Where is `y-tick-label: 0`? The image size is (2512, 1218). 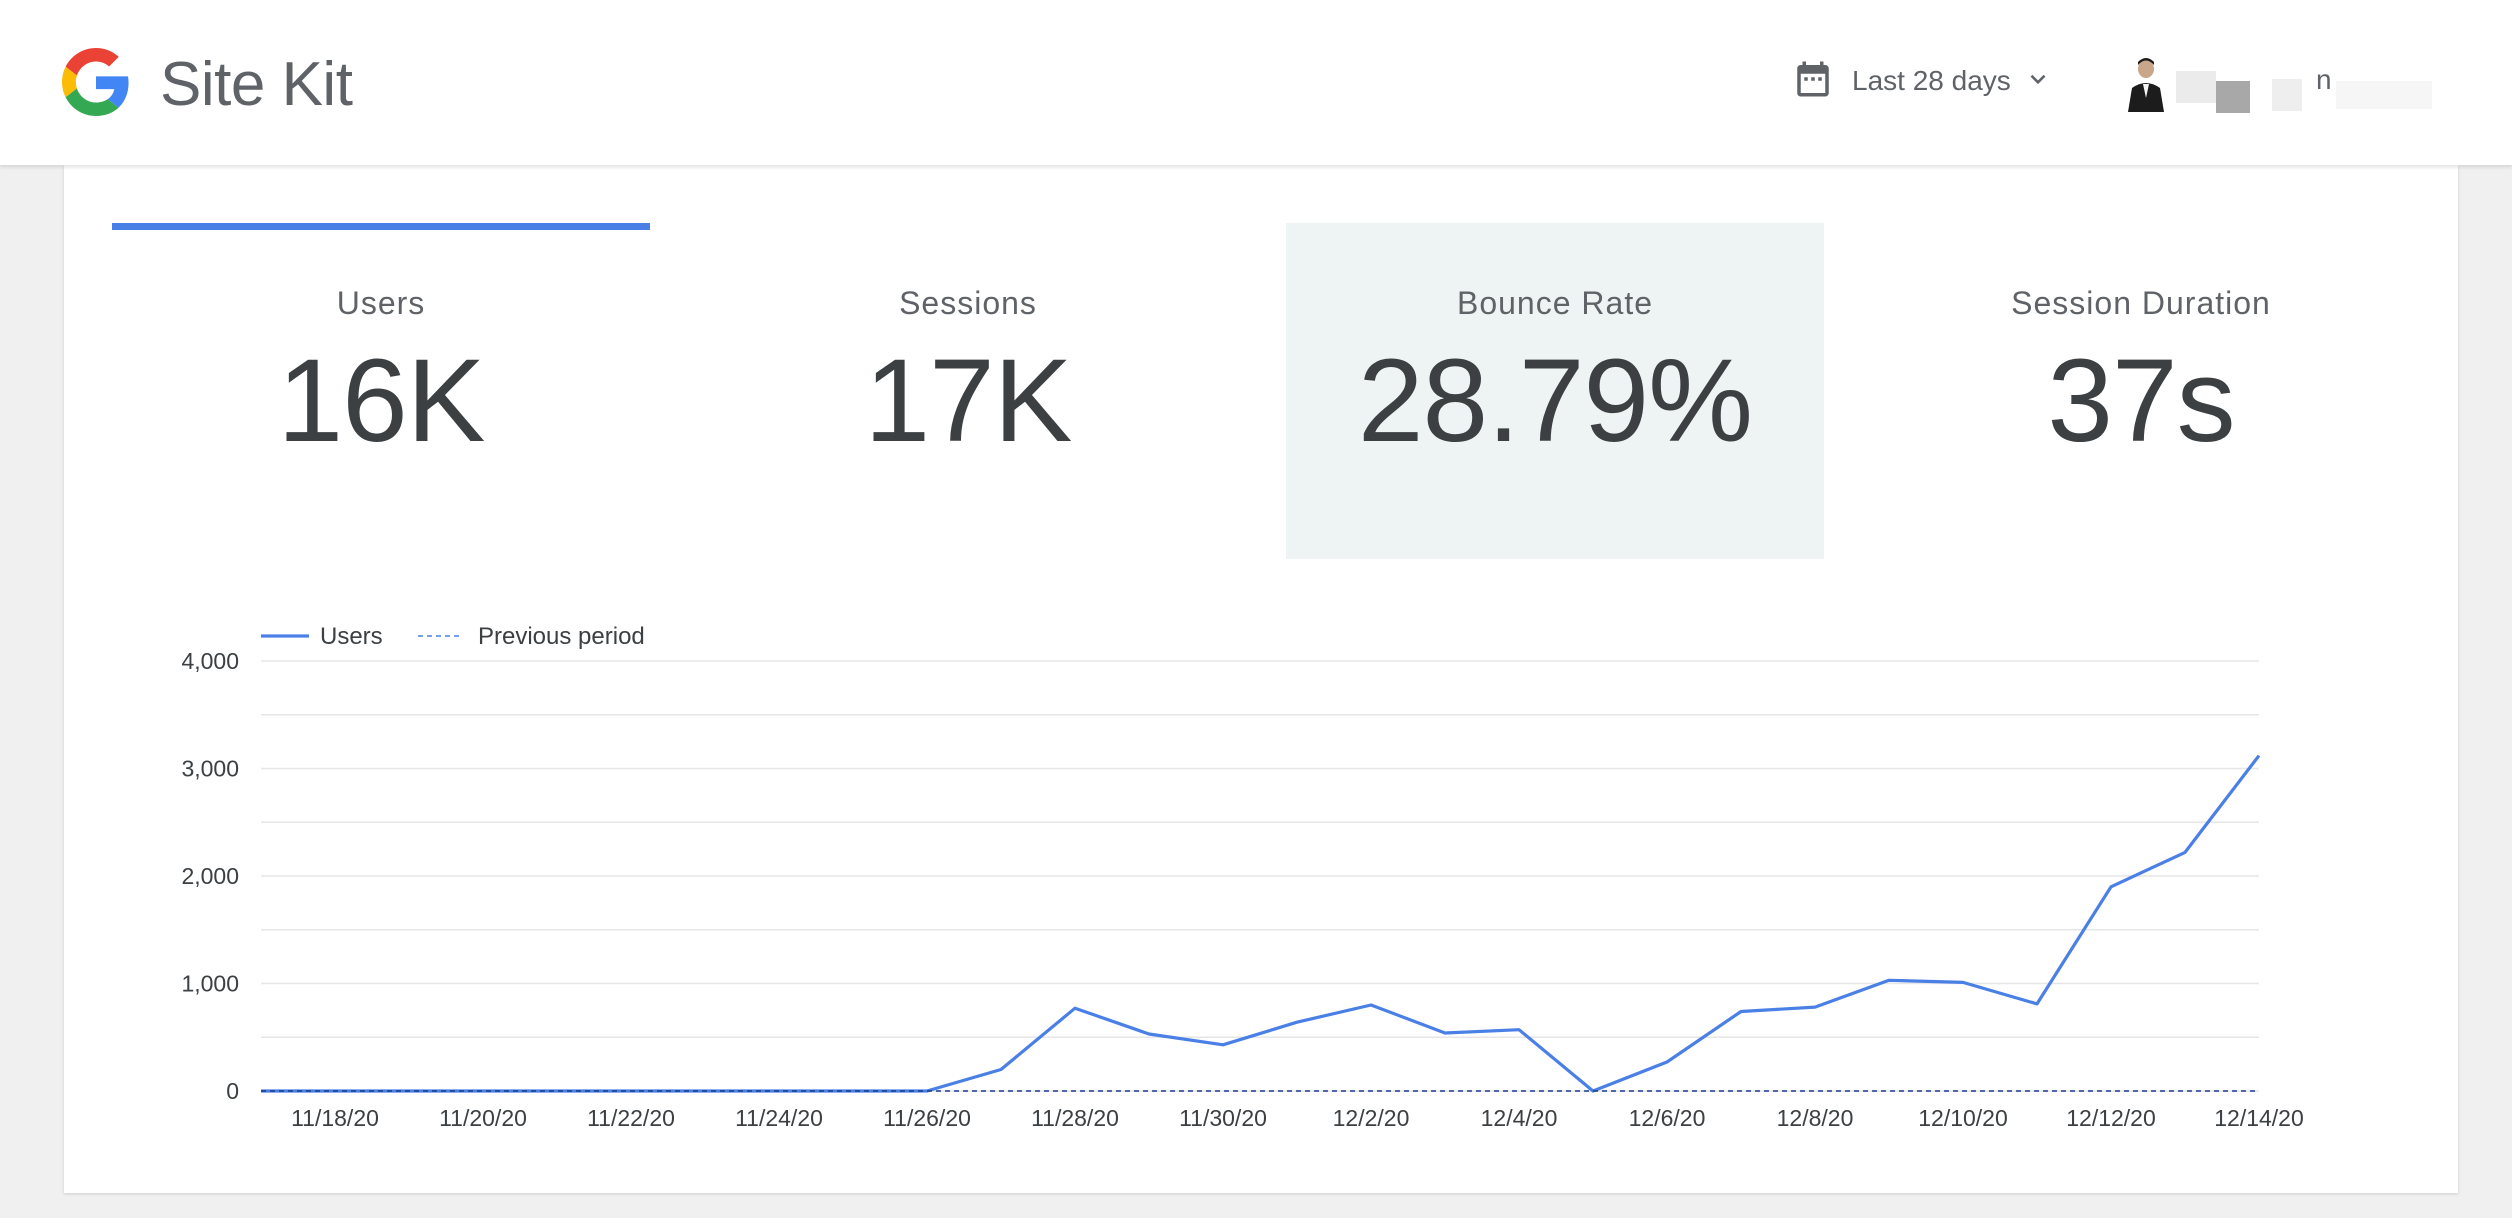 y-tick-label: 0 is located at coordinates (232, 1091).